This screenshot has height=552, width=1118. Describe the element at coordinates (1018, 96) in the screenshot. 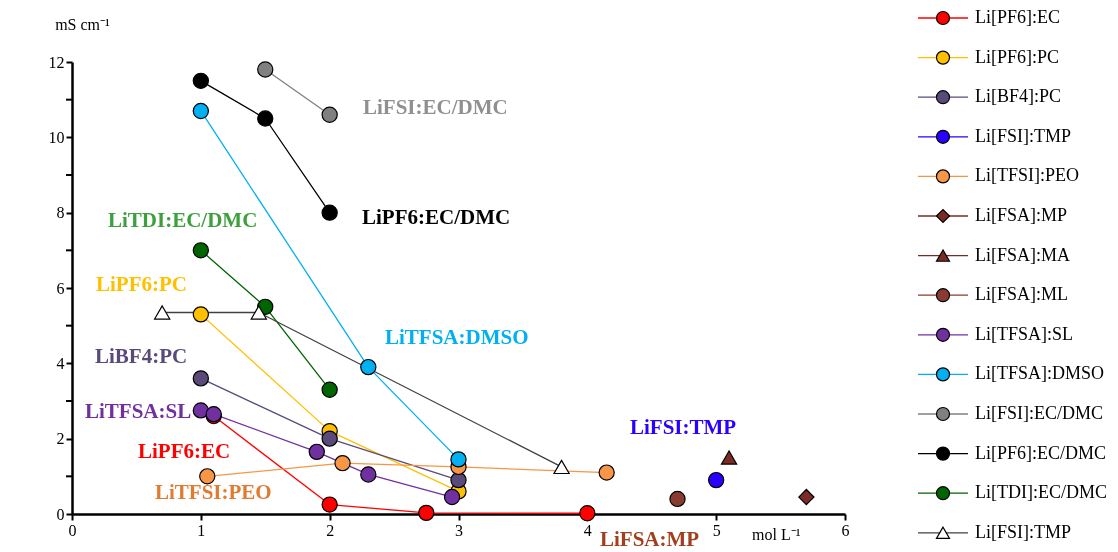

I see `legend-label: Li[BF4]:PC` at that location.